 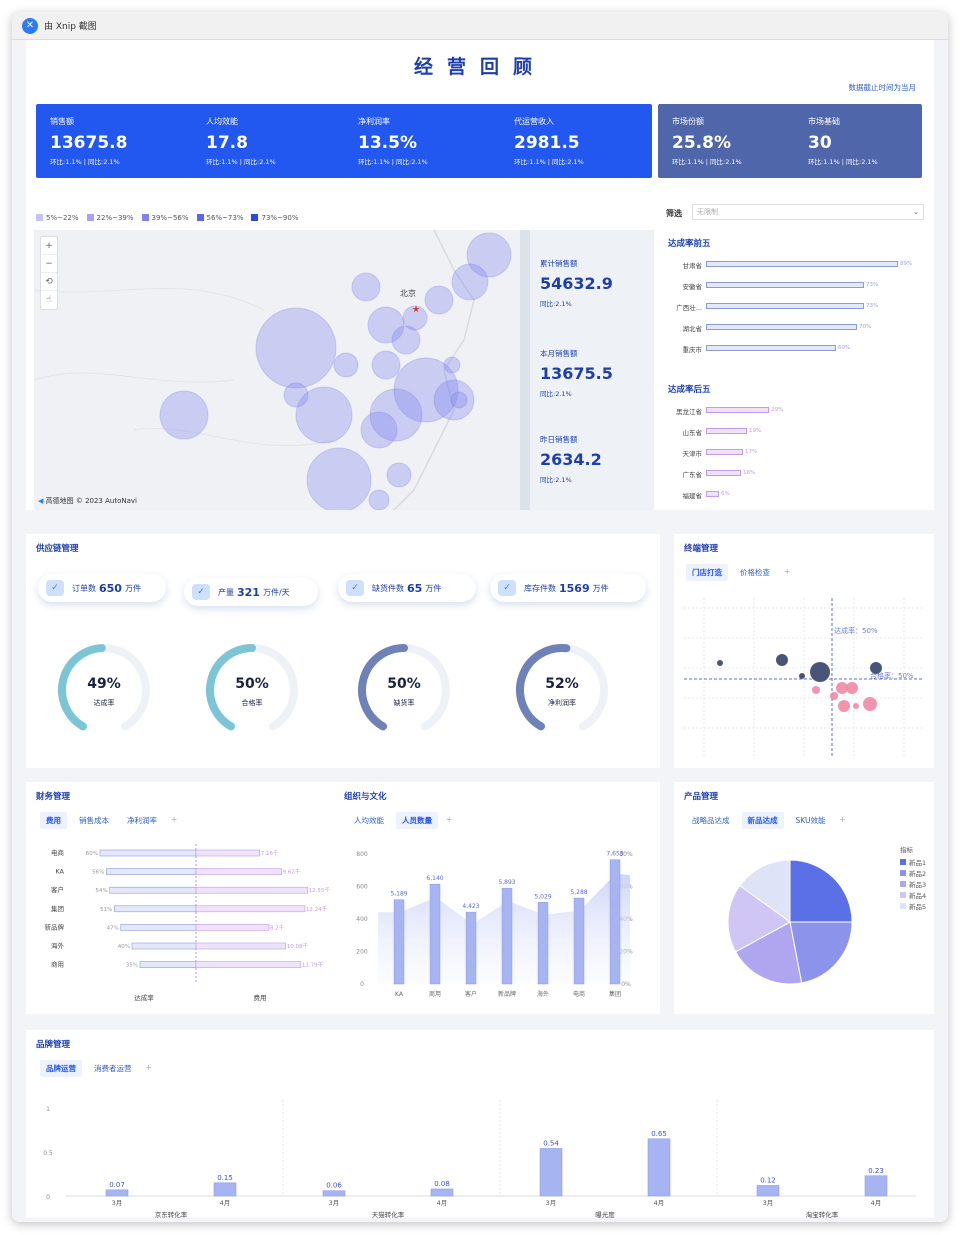 I want to click on tab-efficiency: 人均效能, so click(x=369, y=820).